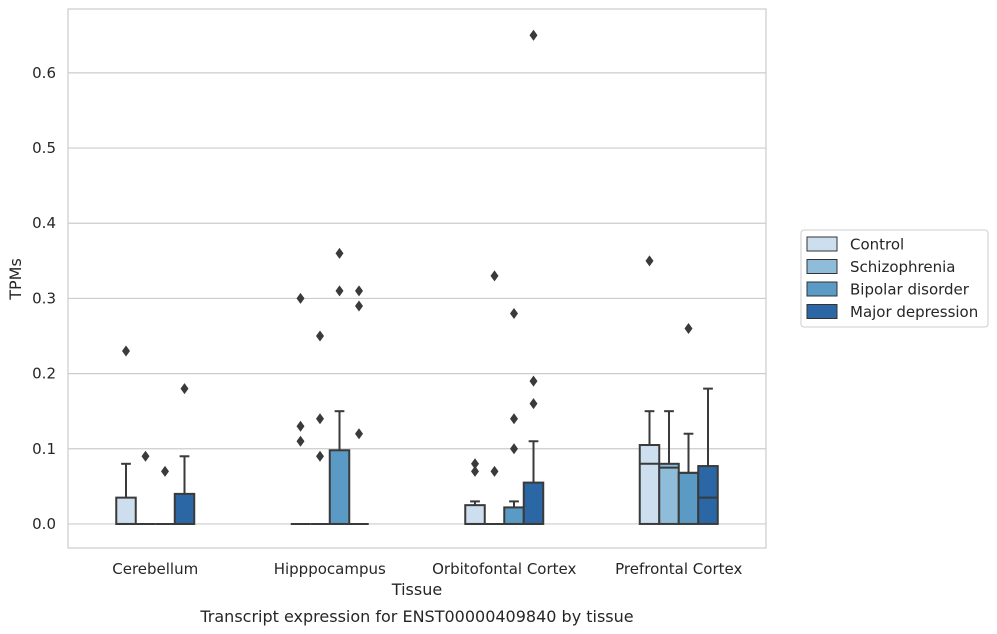 The width and height of the screenshot is (997, 634). Describe the element at coordinates (44, 148) in the screenshot. I see `y-tick-label: 0.5` at that location.